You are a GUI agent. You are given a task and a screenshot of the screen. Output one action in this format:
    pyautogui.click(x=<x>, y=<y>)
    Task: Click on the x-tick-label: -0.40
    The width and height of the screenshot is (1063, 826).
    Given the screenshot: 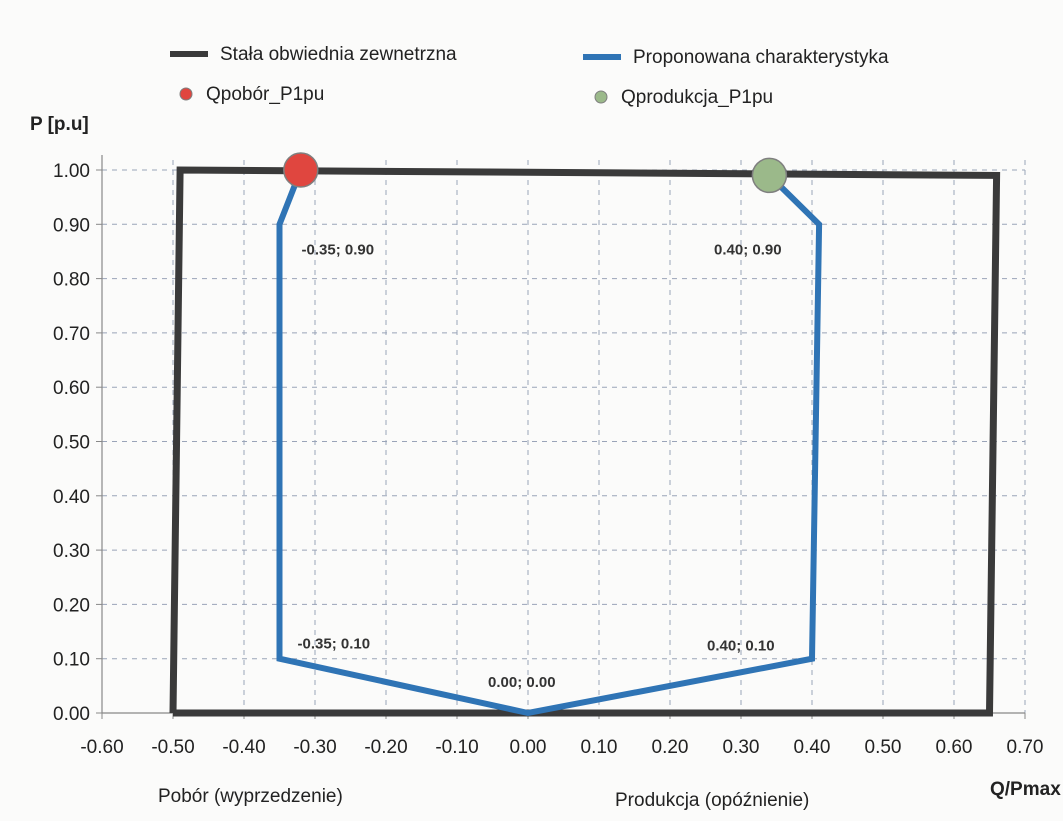 What is the action you would take?
    pyautogui.click(x=243, y=747)
    